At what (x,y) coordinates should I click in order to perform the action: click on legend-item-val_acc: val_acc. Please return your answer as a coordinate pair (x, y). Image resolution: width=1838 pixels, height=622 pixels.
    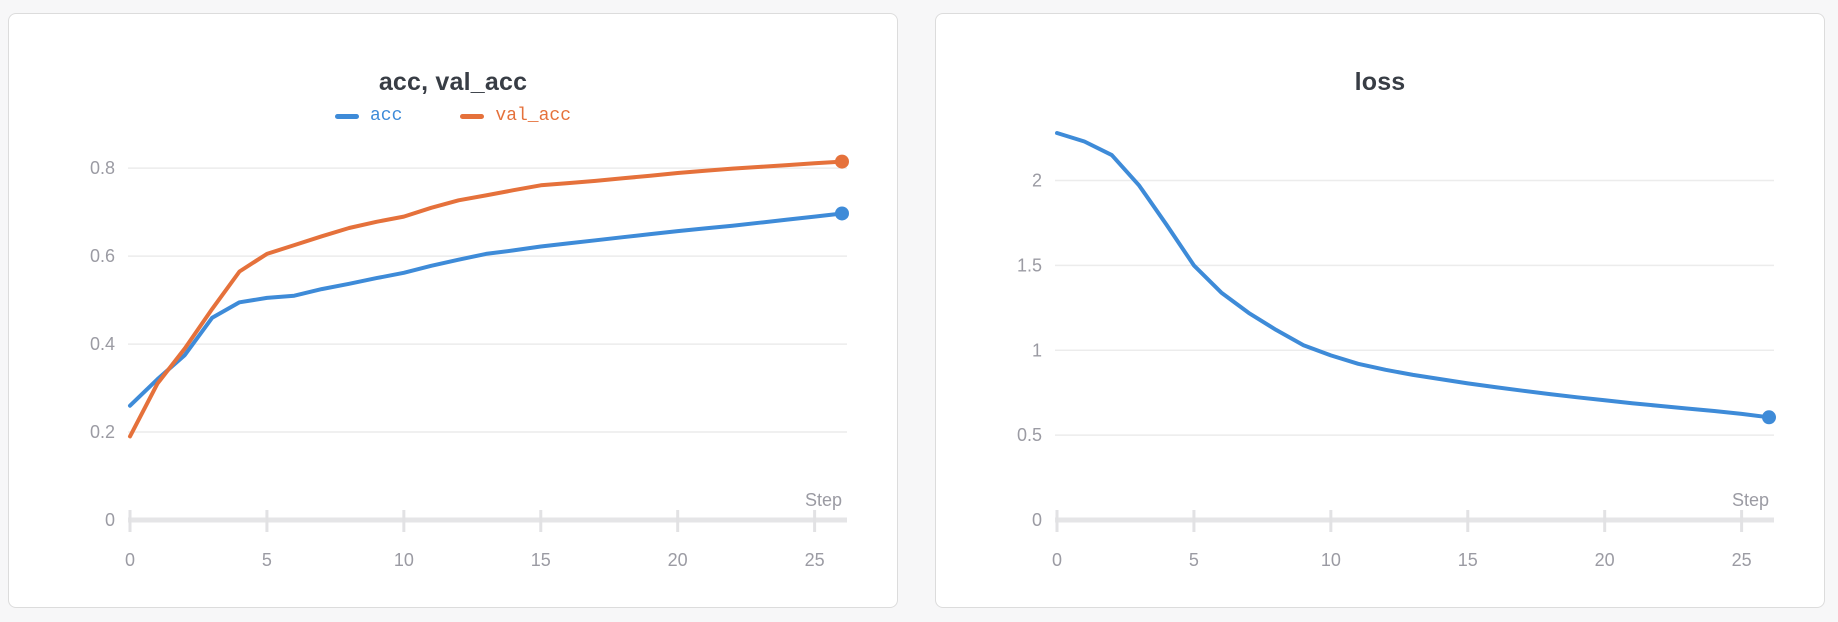
    Looking at the image, I should click on (515, 116).